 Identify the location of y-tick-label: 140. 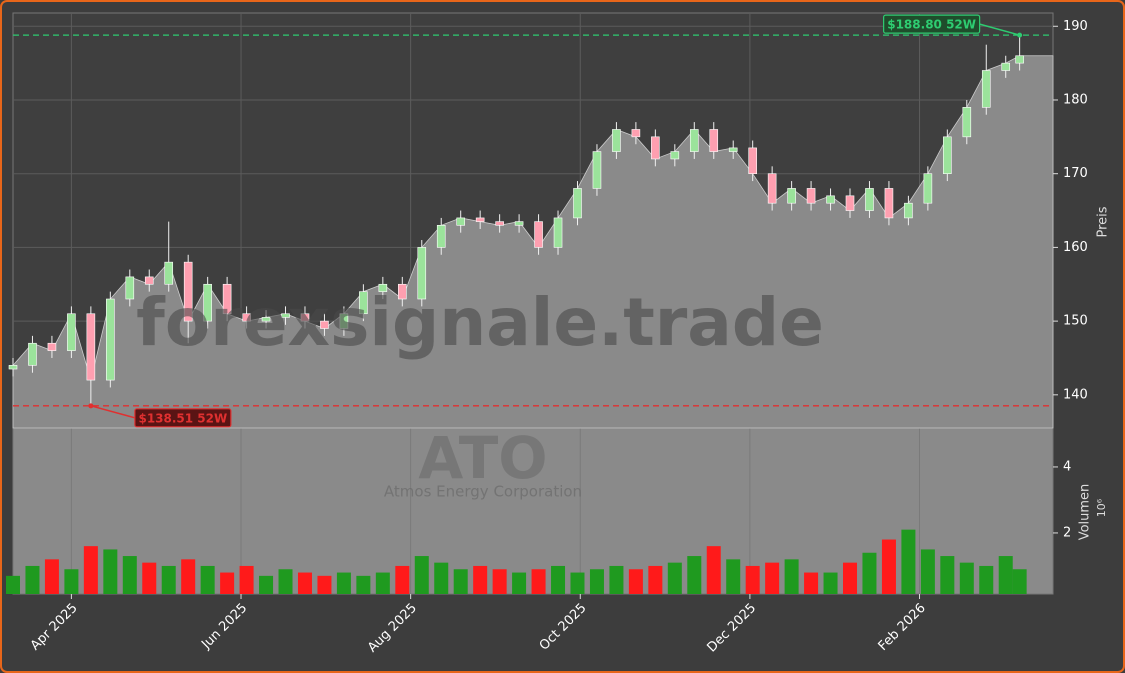
(1075, 394).